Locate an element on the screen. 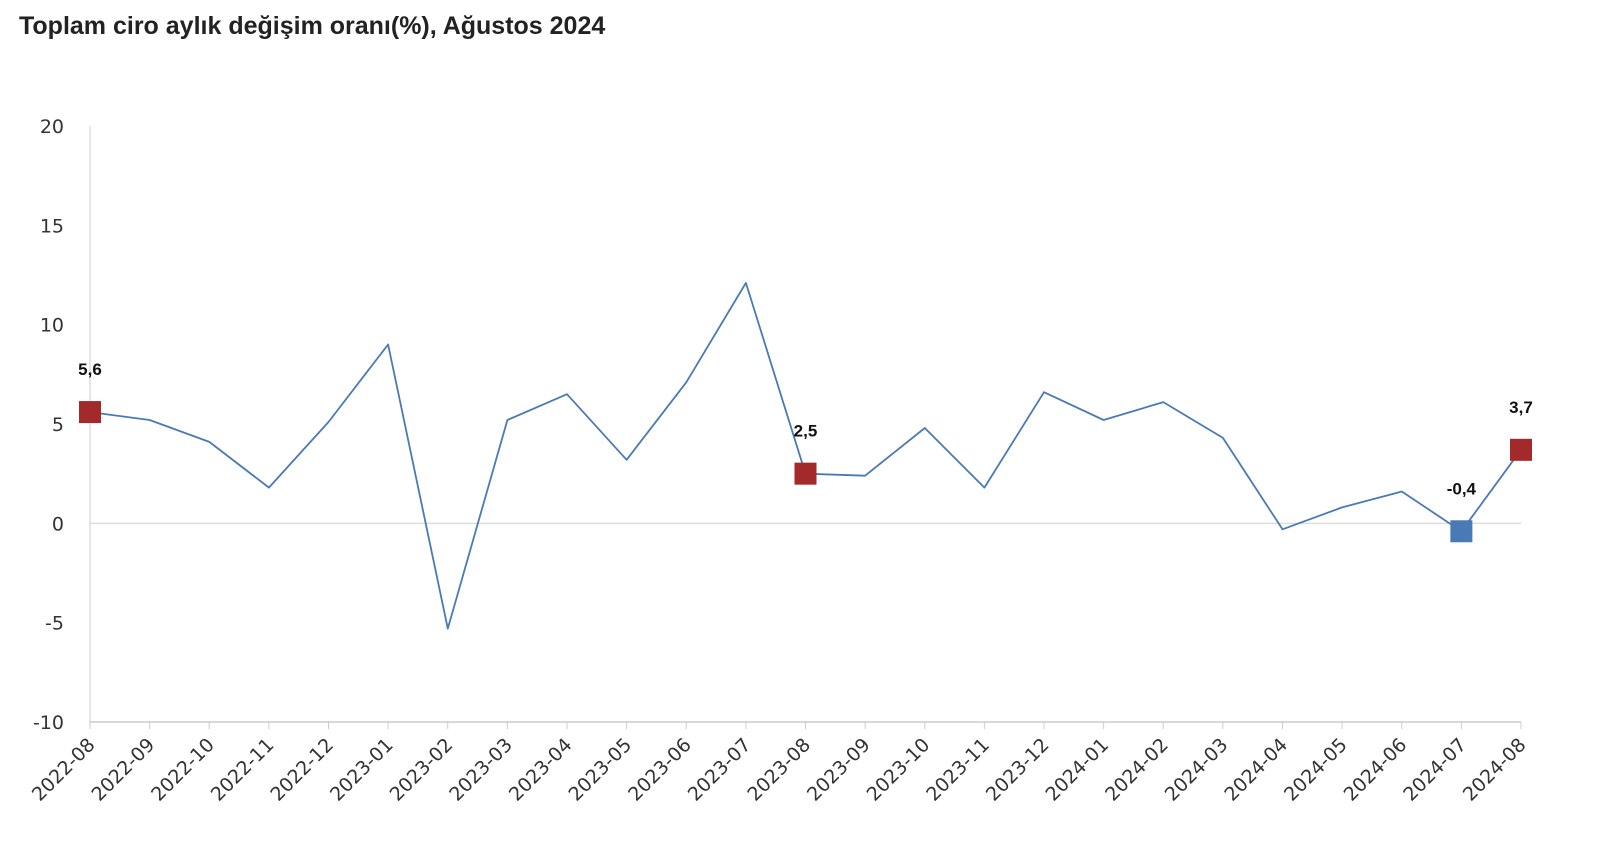 This screenshot has height=868, width=1598. x-tick-label: 2023-02 is located at coordinates (422, 770).